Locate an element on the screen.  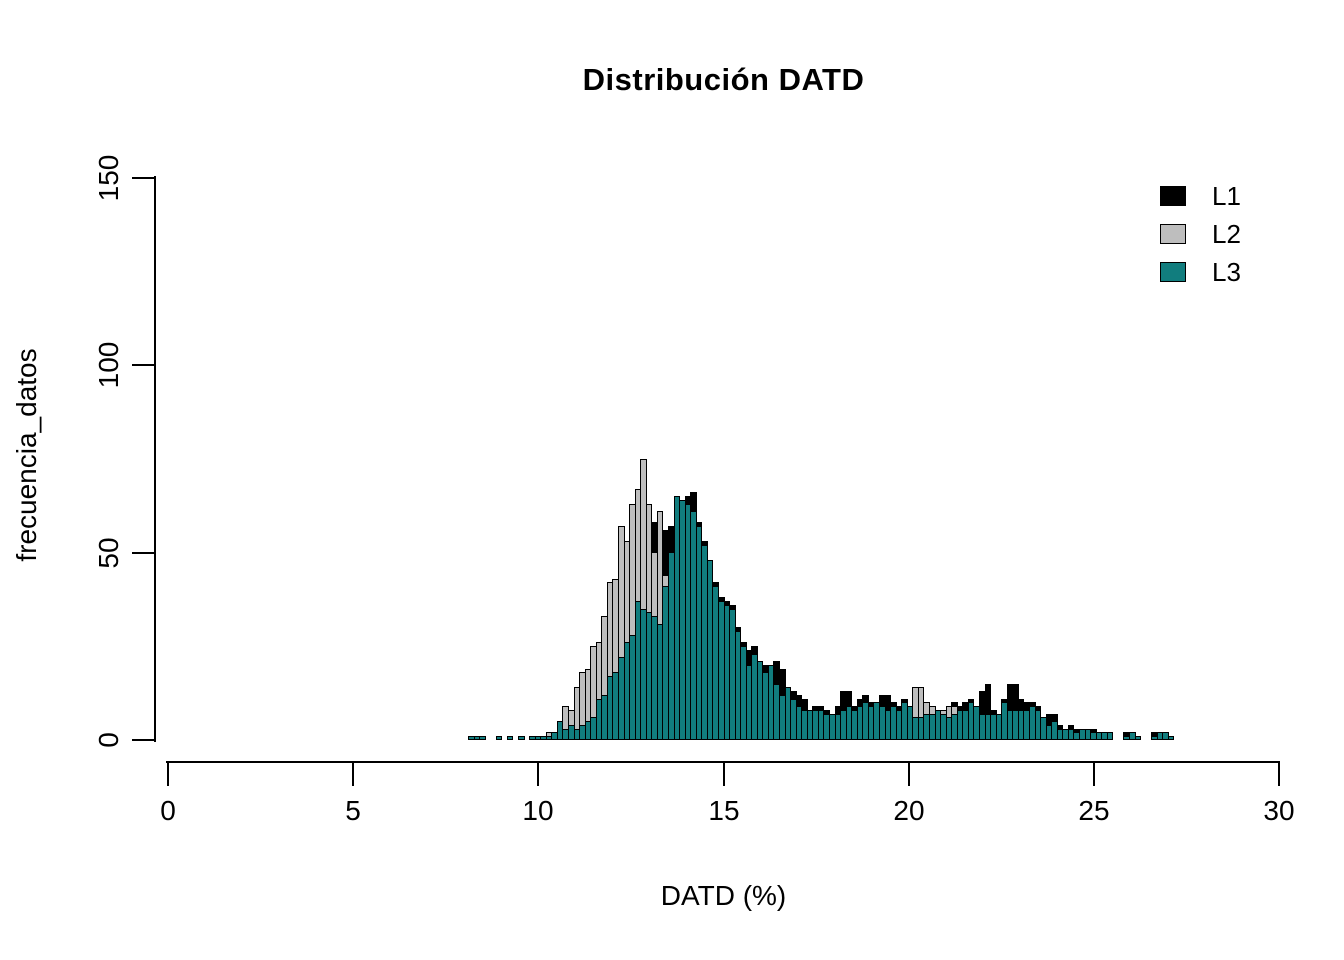
chart-title: Distribución DATD is located at coordinates (723, 79).